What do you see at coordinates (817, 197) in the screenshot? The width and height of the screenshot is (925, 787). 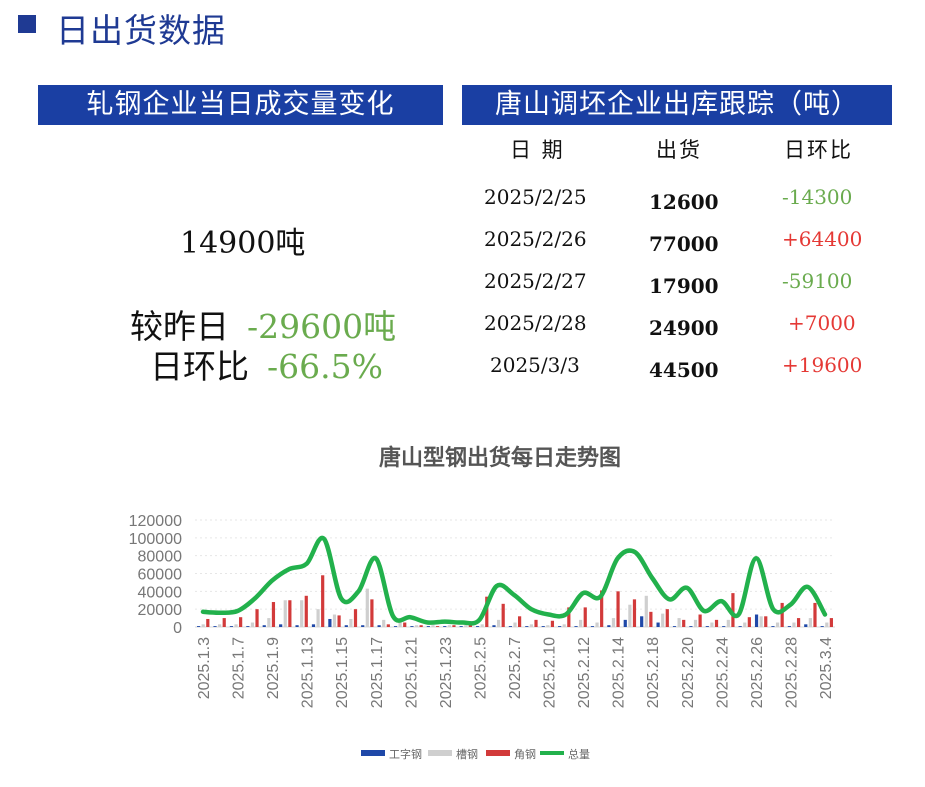 I see `row-dod: -14300` at bounding box center [817, 197].